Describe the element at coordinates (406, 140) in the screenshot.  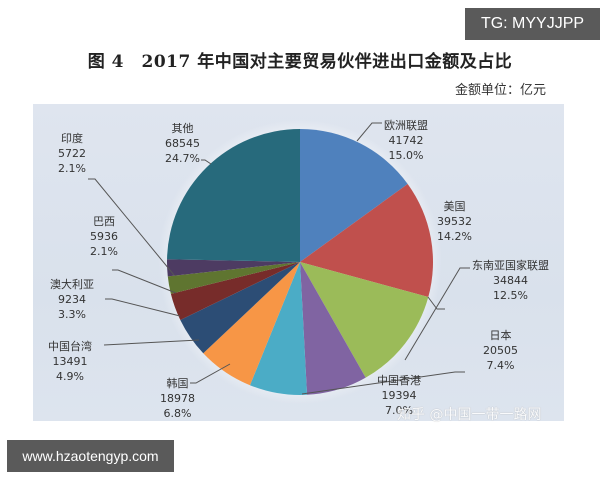
I see `label-eu: 欧洲联盟 41742 15.0%` at that location.